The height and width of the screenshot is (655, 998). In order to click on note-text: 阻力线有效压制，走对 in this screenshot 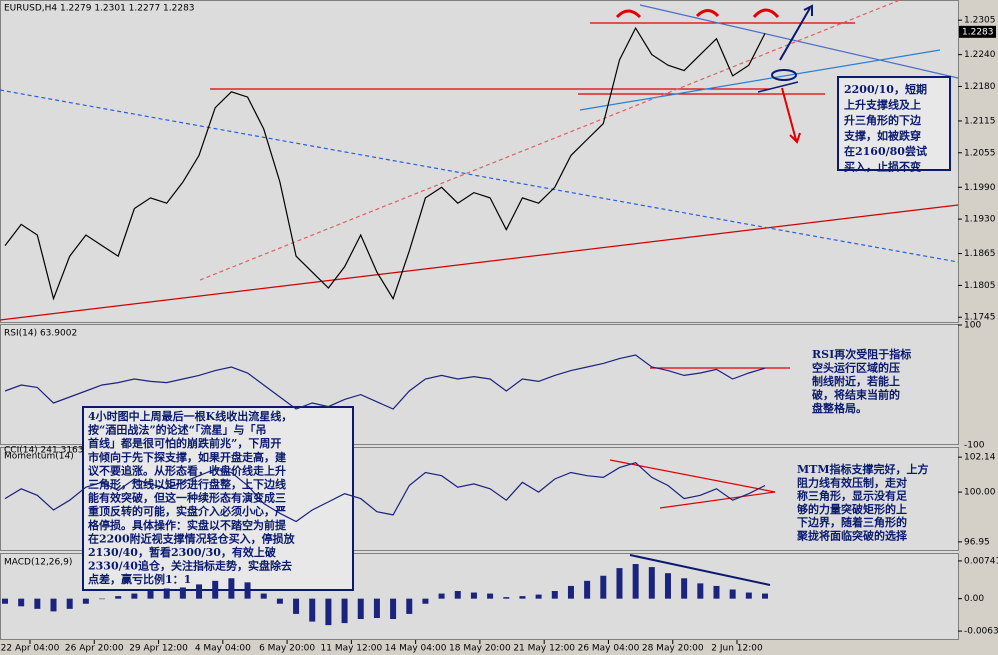, I will do `click(852, 482)`.